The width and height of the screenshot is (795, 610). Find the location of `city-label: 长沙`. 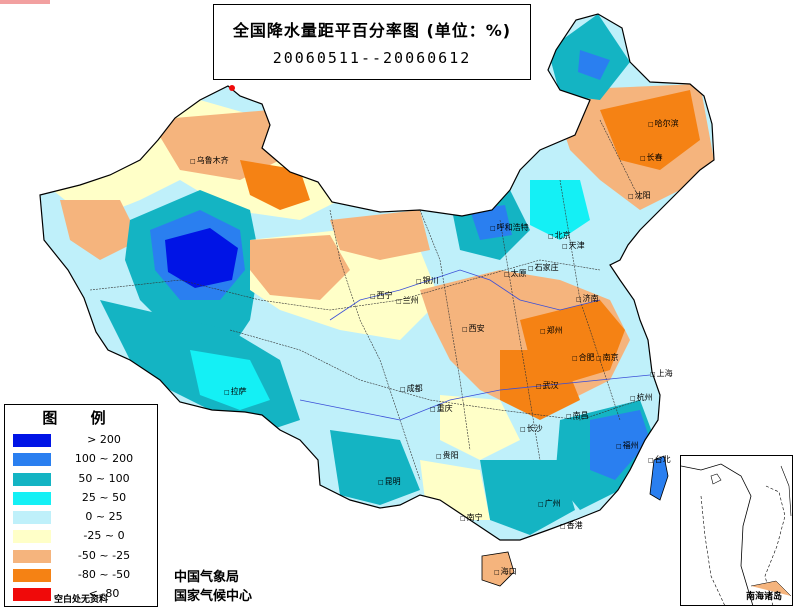

city-label: 长沙 is located at coordinates (531, 428).